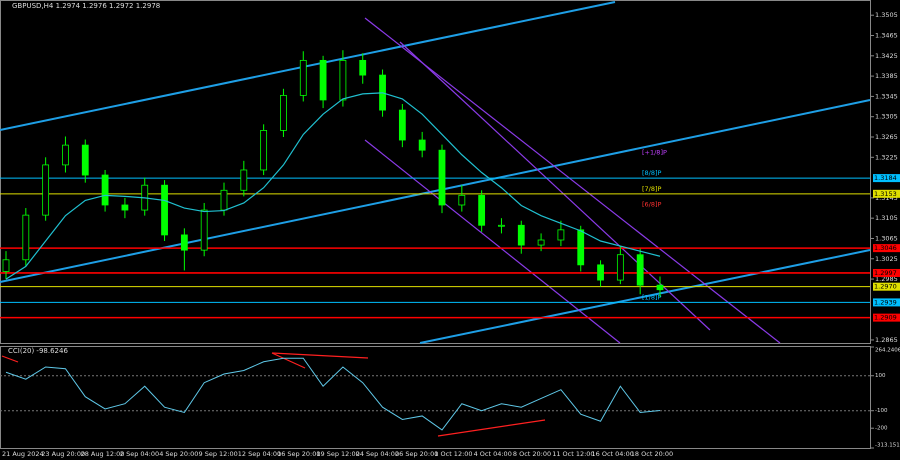 This screenshot has height=460, width=900. Describe the element at coordinates (881, 429) in the screenshot. I see `y-tick-label: -200` at that location.